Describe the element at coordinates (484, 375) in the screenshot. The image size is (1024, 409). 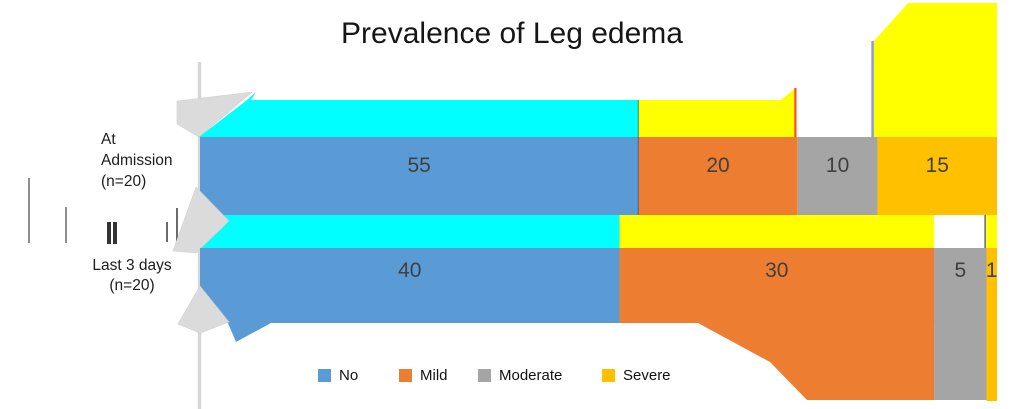
I see `legend-swatch-moderate` at that location.